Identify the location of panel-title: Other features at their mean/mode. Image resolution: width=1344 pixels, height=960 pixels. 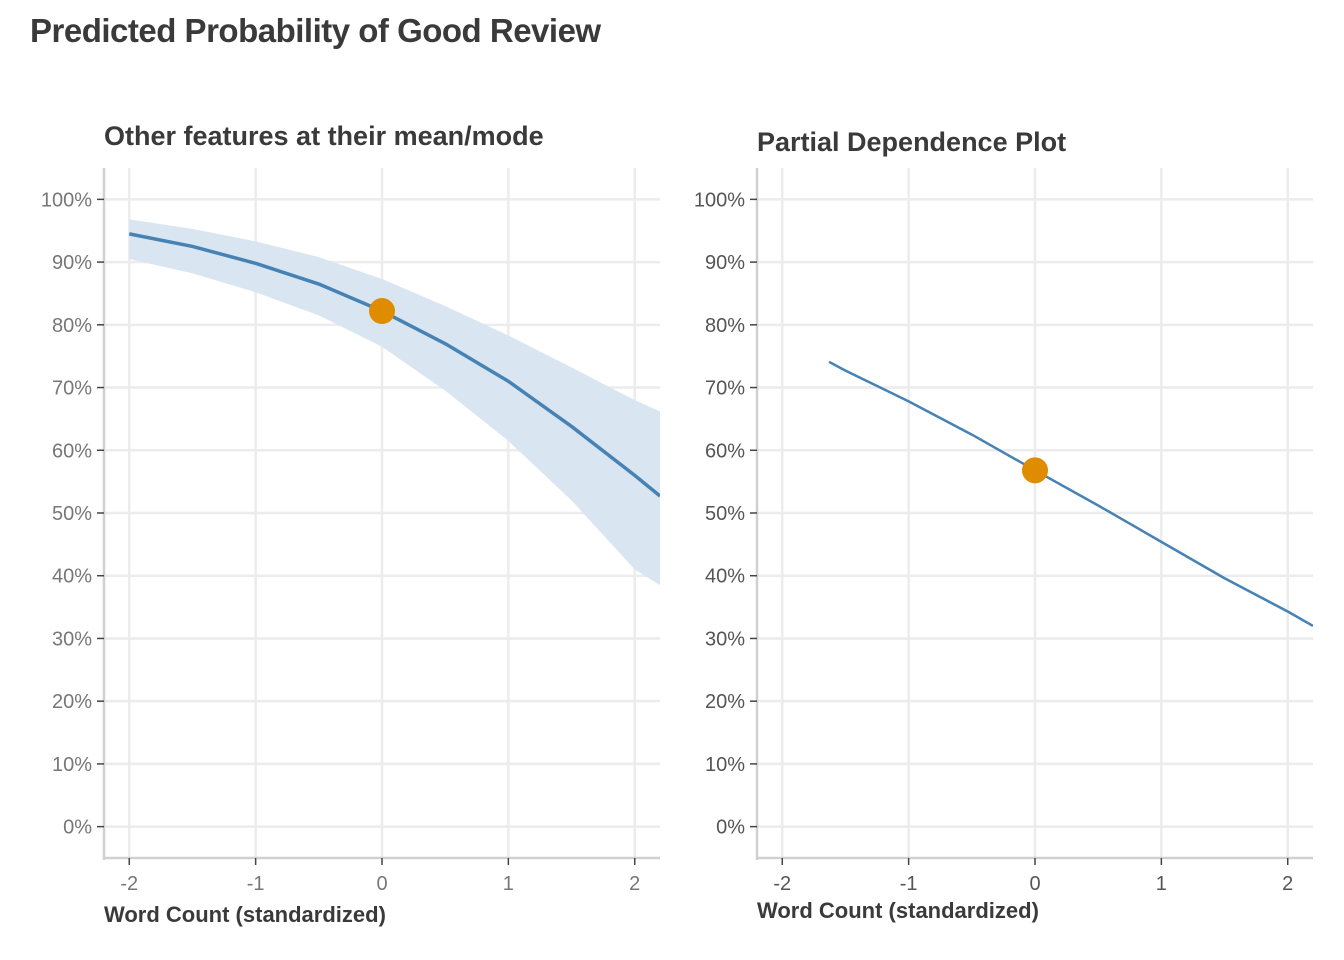
(324, 136).